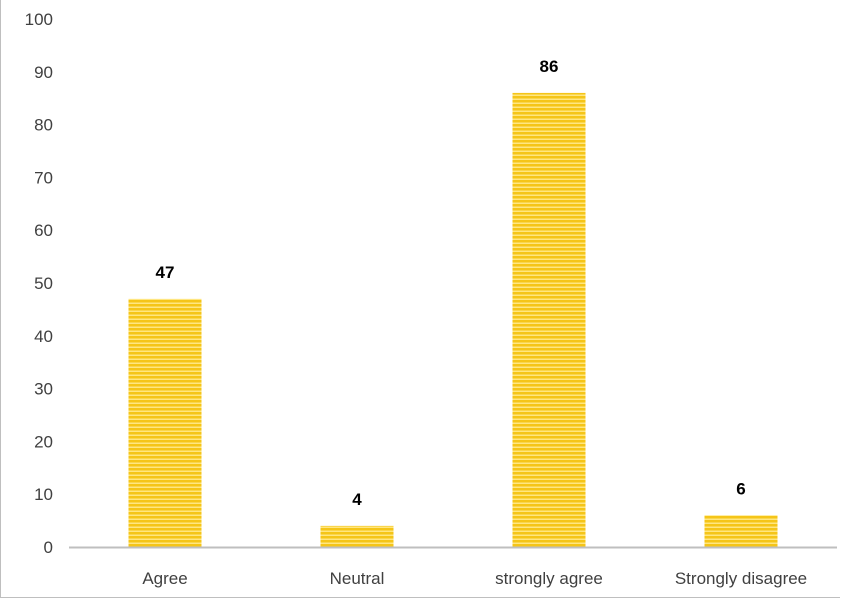 Image resolution: width=841 pixels, height=599 pixels. Describe the element at coordinates (43, 441) in the screenshot. I see `y-tick-label: 20` at that location.